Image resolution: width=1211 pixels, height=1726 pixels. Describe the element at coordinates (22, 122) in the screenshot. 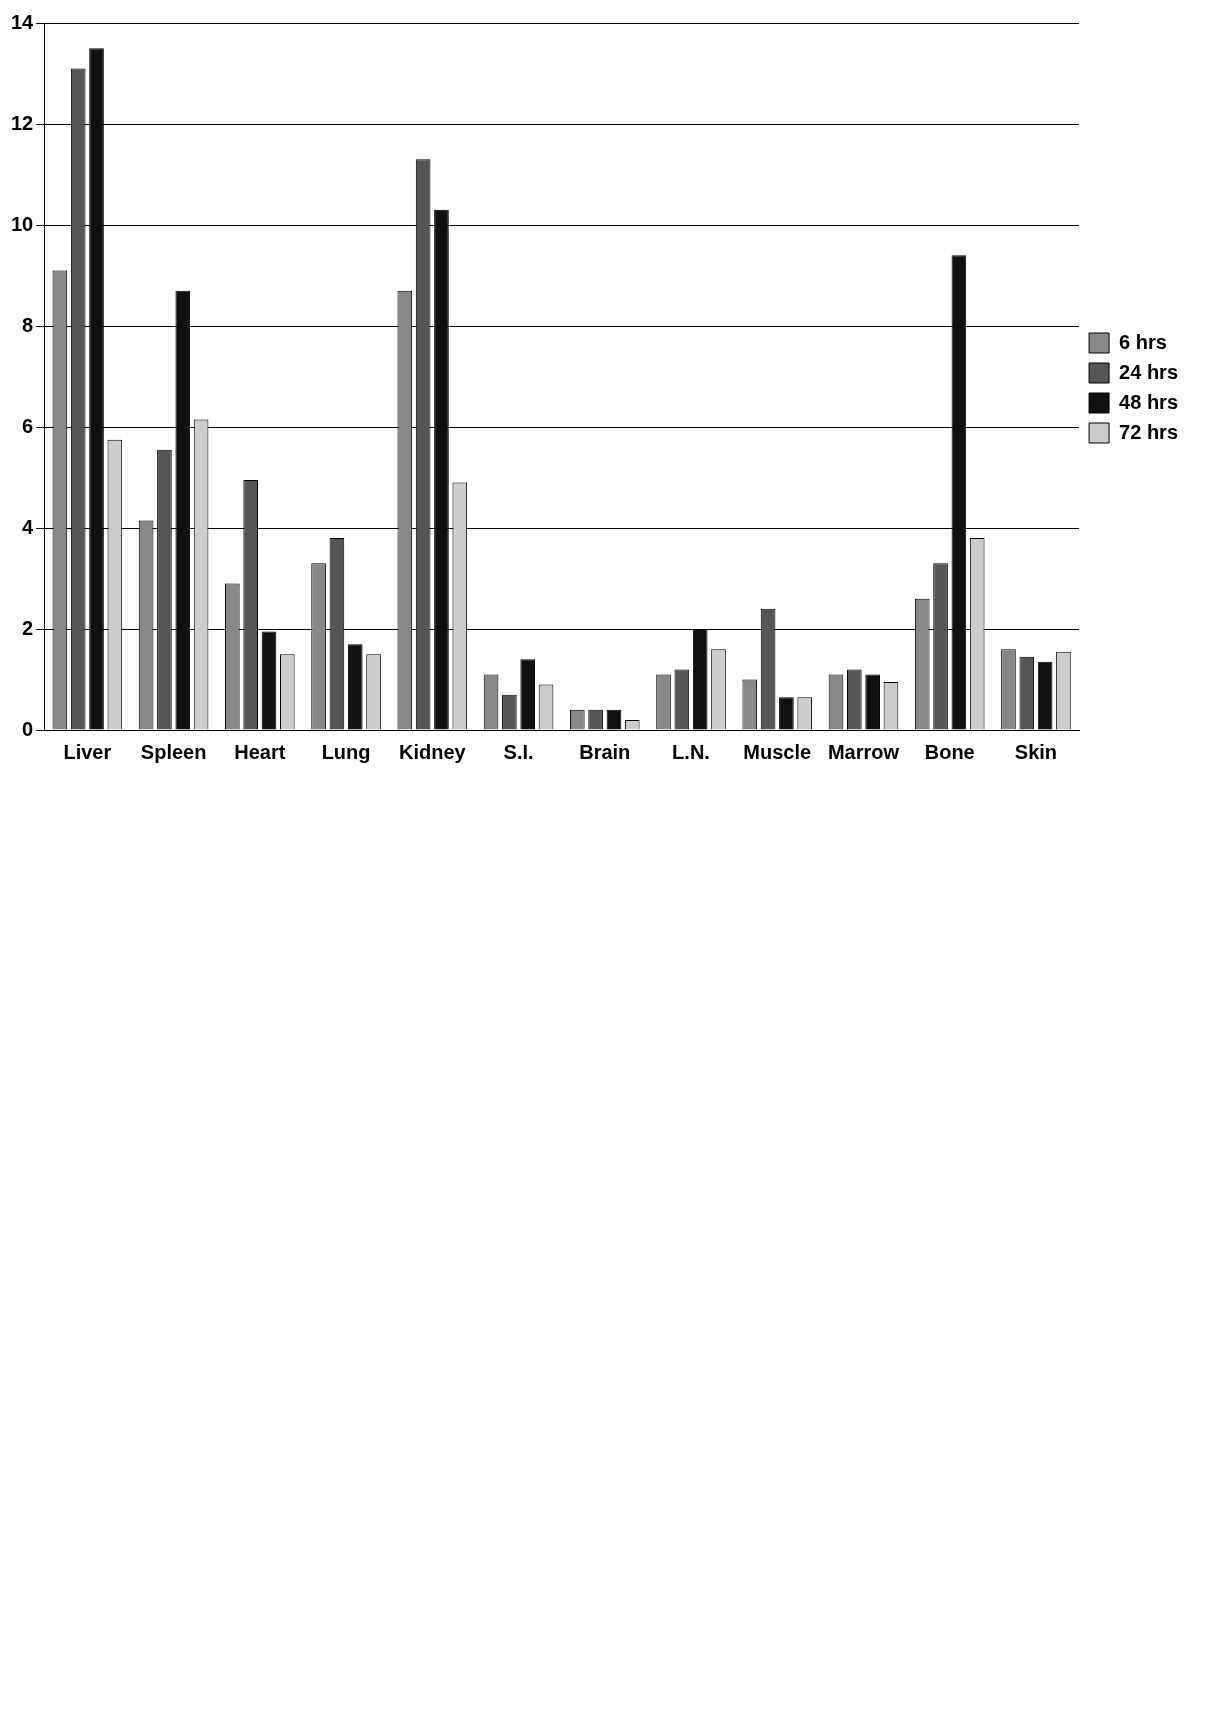

I see `y-tick-label: 12` at that location.